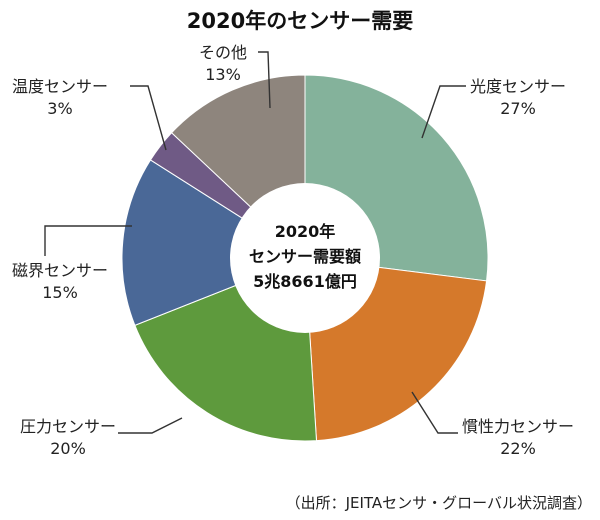 This screenshot has height=520, width=600. Describe the element at coordinates (305, 231) in the screenshot. I see `center-line-1: 2020年` at that location.